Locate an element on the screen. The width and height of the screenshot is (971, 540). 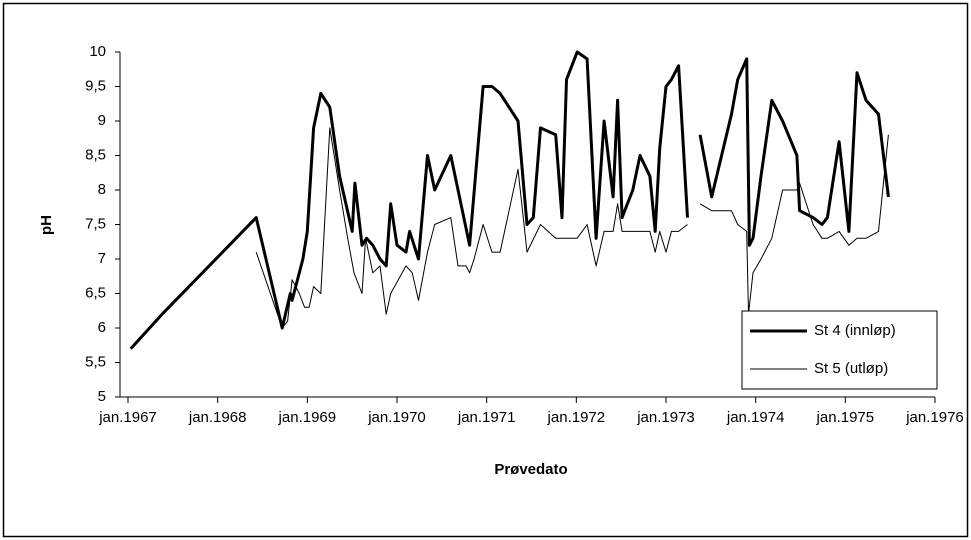
y-tick-label: 8 is located at coordinates (102, 189).